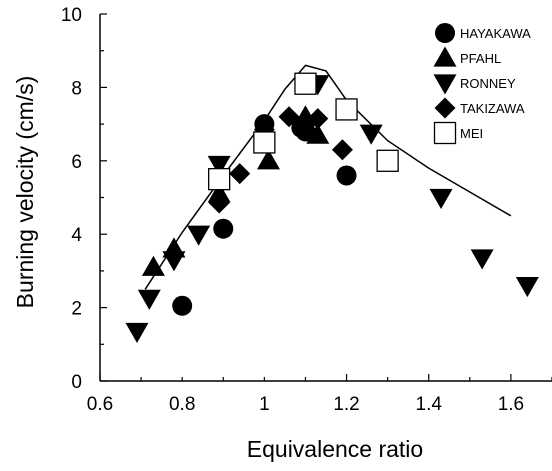 This screenshot has width=552, height=471. What do you see at coordinates (471, 133) in the screenshot?
I see `legend-label-mei: MEI` at bounding box center [471, 133].